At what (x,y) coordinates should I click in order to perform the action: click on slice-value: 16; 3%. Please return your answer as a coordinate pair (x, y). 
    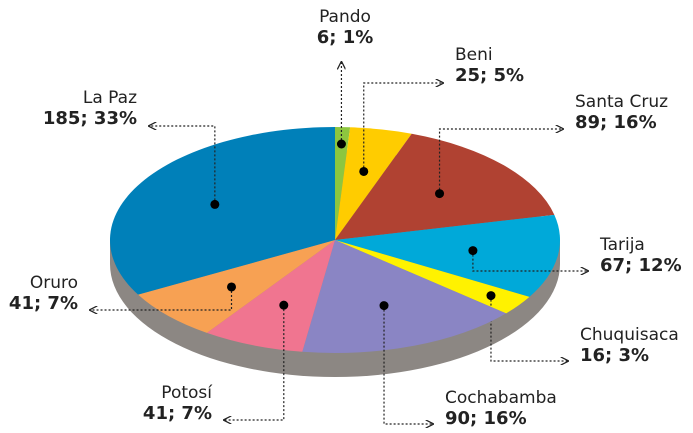
    Looking at the image, I should click on (614, 355).